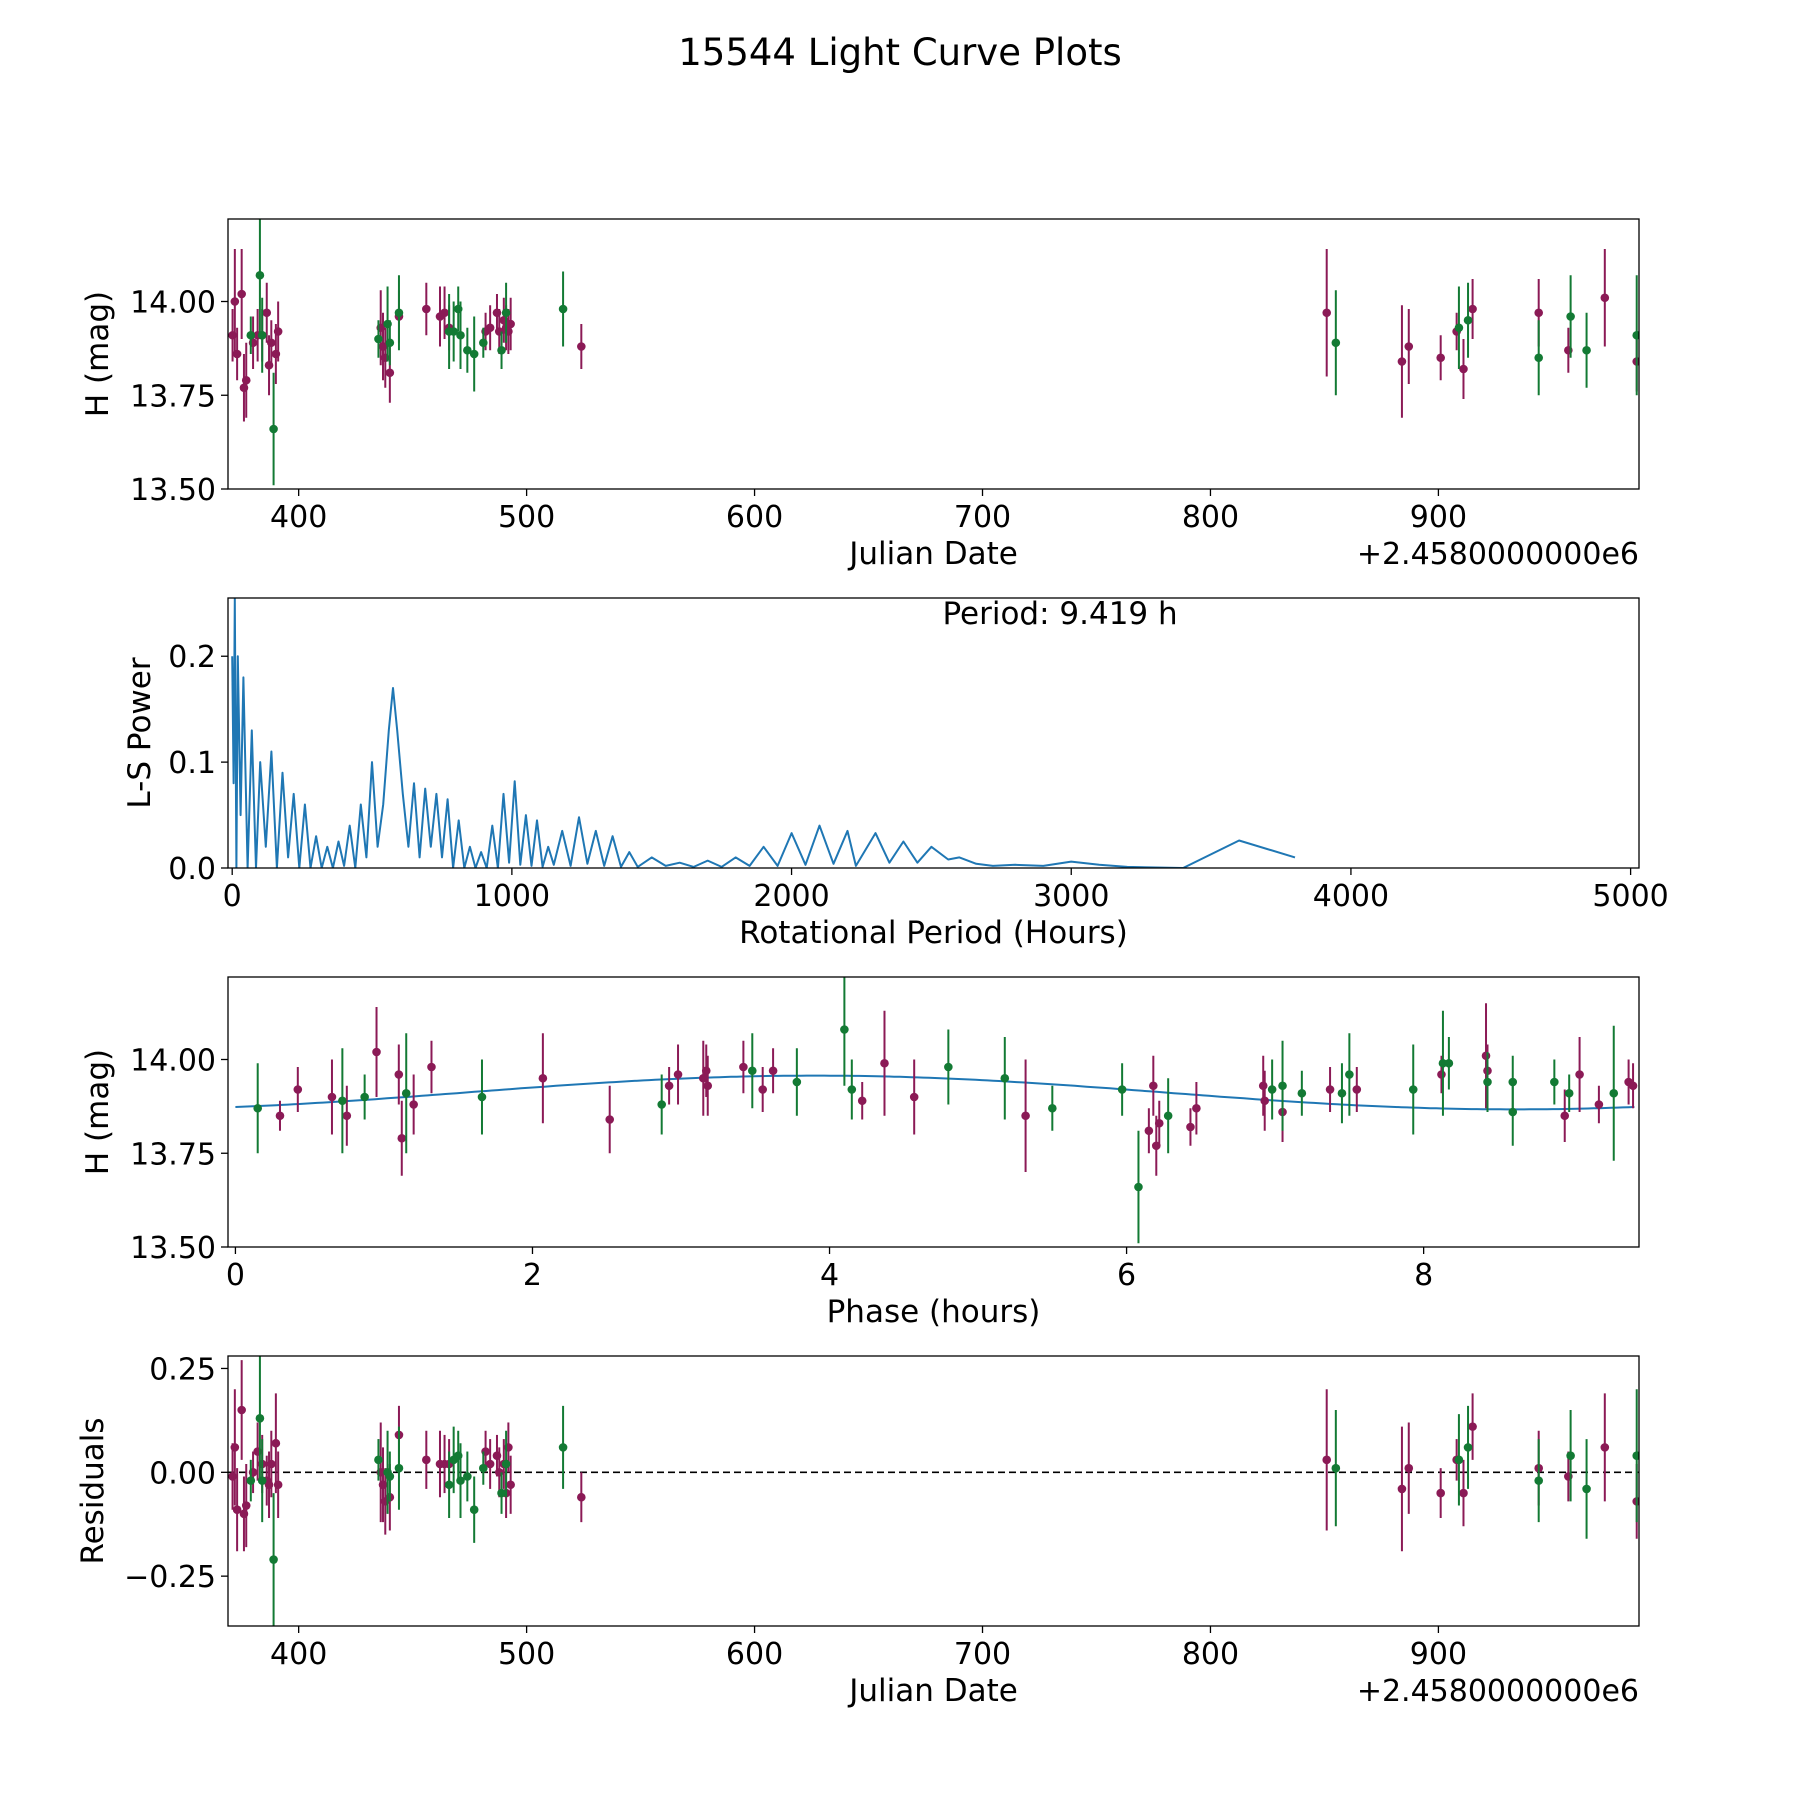 The width and height of the screenshot is (1800, 1800). Describe the element at coordinates (1498, 1691) in the screenshot. I see `panel-4-offset-label: +2.4580000000e6` at that location.